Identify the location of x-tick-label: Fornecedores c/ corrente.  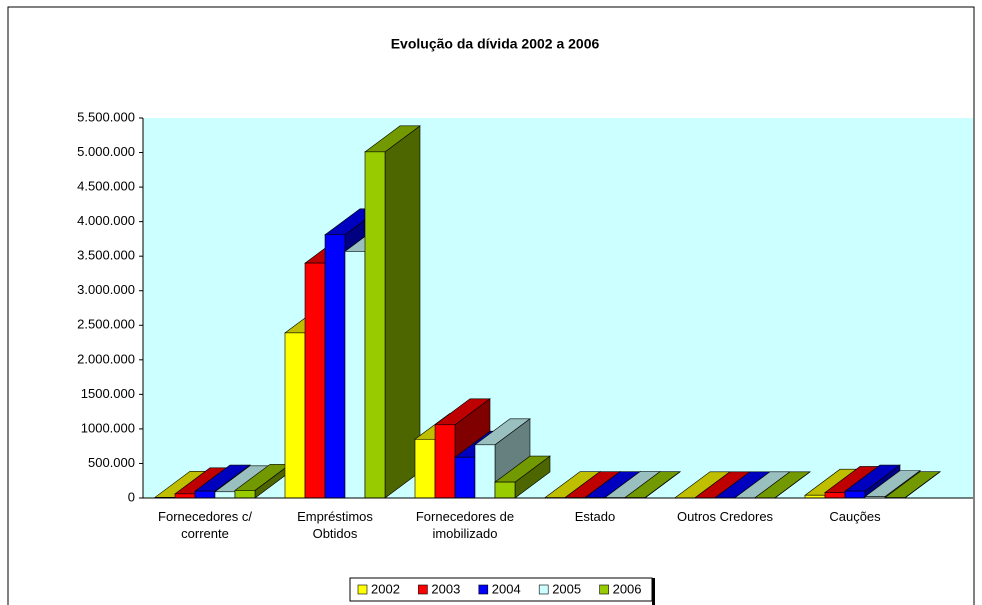
(205, 525).